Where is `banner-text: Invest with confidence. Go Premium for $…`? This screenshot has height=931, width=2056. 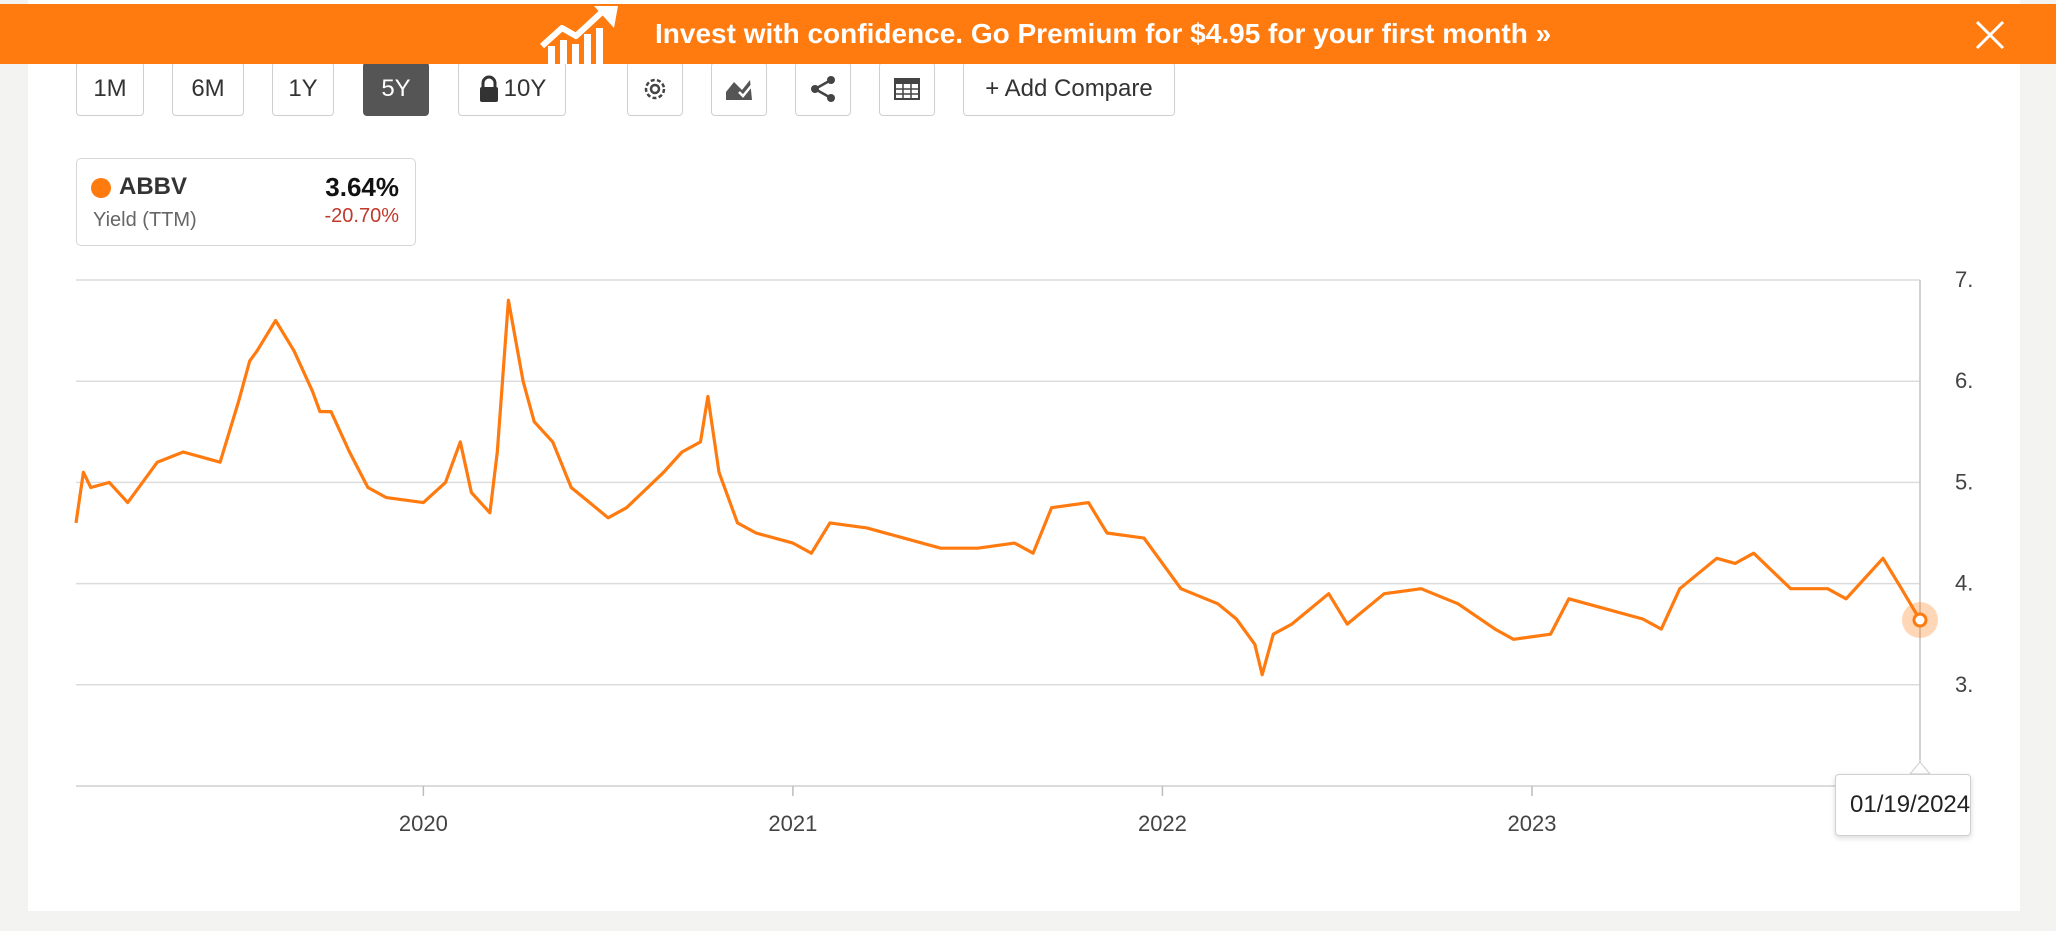
banner-text: Invest with confidence. Go Premium for $… is located at coordinates (1103, 33).